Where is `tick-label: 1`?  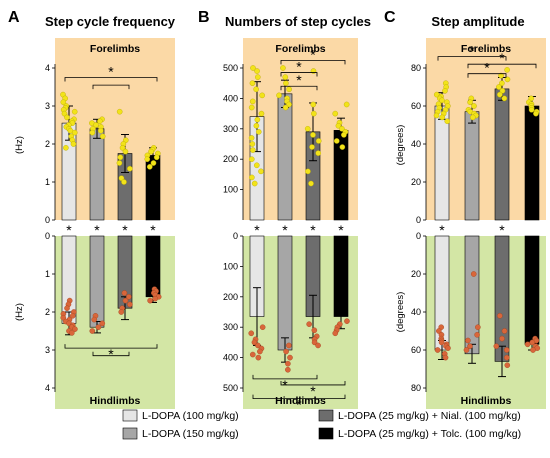
tick-label: 1 is located at coordinates (47, 182).